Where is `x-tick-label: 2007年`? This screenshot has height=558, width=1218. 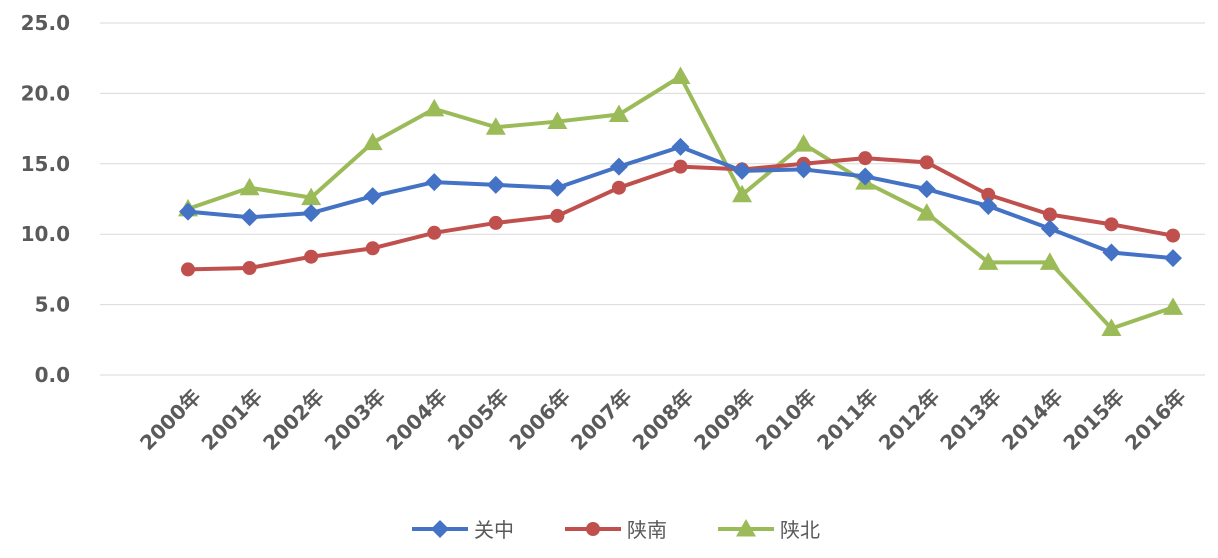
x-tick-label: 2007年 is located at coordinates (601, 420).